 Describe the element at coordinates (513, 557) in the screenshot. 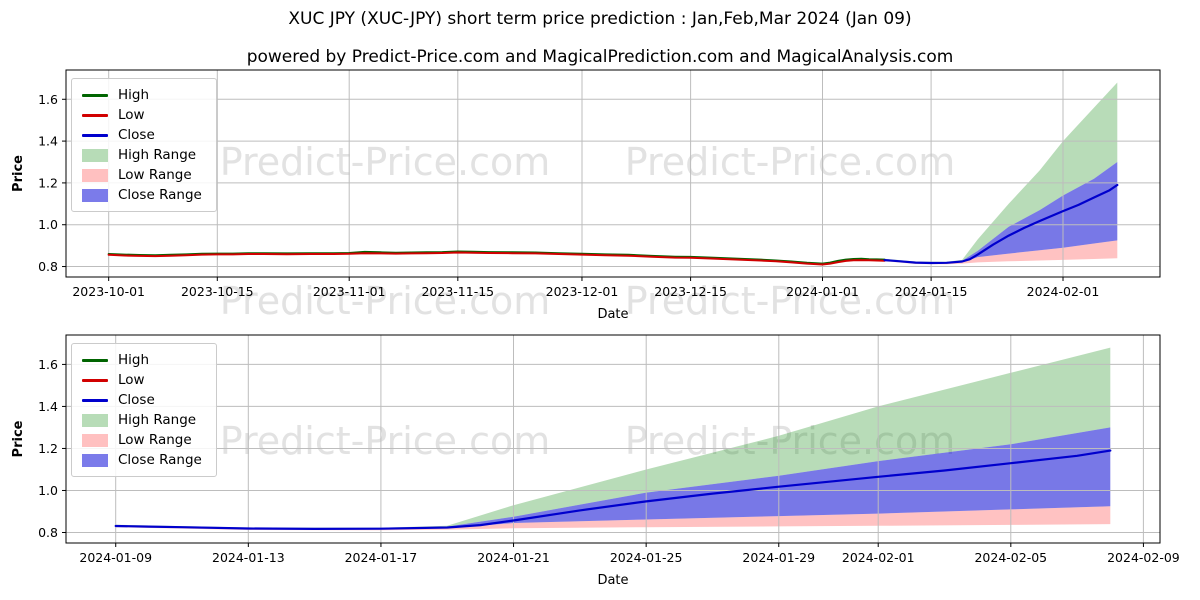

I see `x-tick-label: 2024-01-21` at that location.